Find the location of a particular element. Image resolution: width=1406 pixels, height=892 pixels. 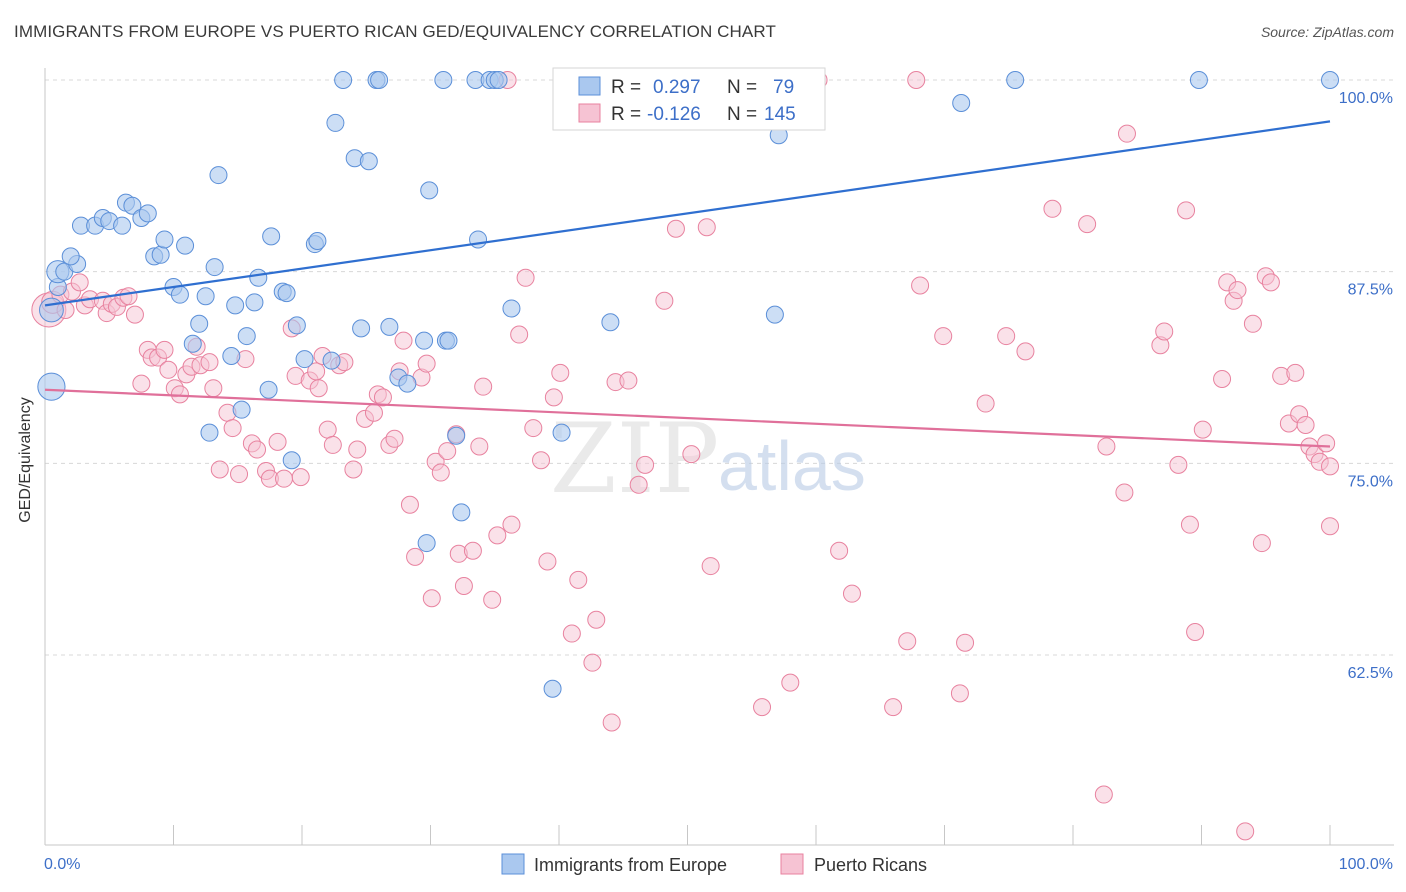

y-tick-label-0: 100.0% is located at coordinates (1366, 98).